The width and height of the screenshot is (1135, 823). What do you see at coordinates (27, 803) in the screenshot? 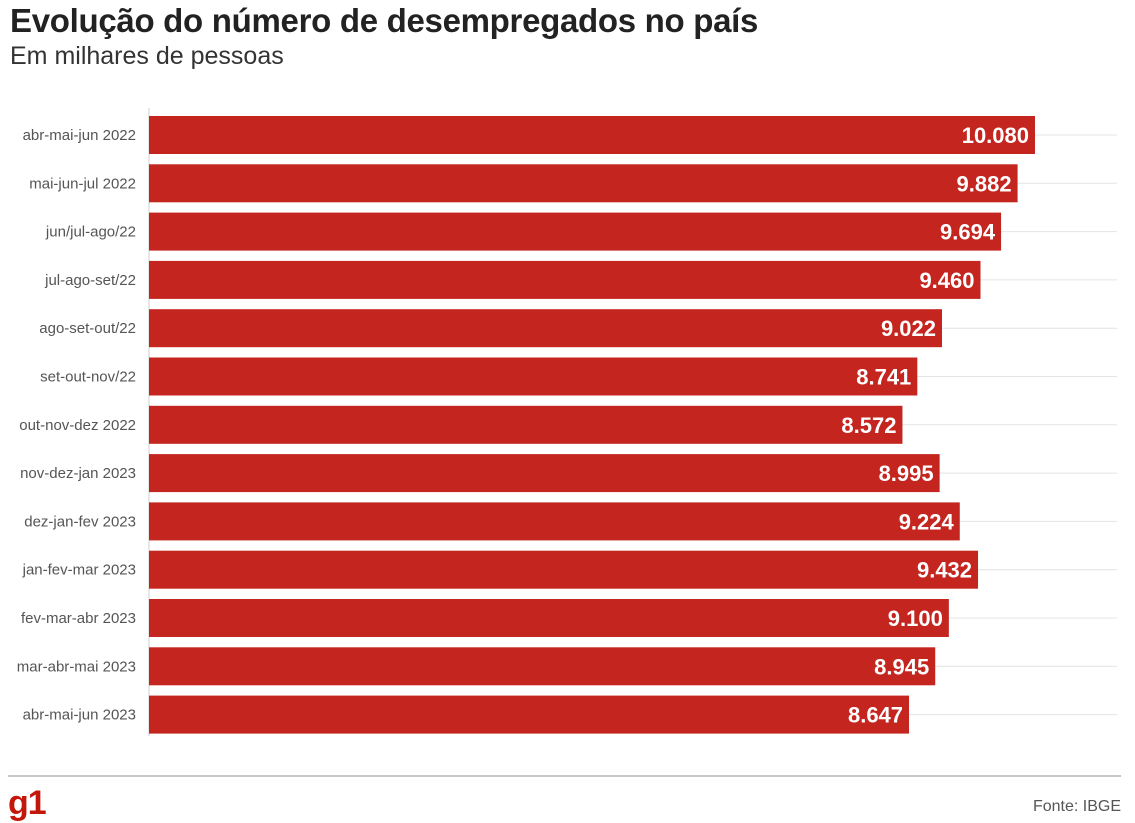
I see `g1-logo: g1` at bounding box center [27, 803].